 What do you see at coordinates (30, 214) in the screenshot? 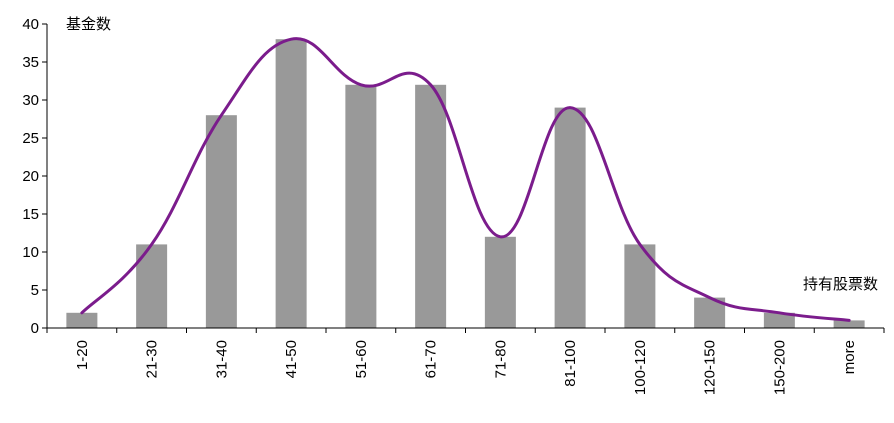
I see `y-tick-label: 15` at bounding box center [30, 214].